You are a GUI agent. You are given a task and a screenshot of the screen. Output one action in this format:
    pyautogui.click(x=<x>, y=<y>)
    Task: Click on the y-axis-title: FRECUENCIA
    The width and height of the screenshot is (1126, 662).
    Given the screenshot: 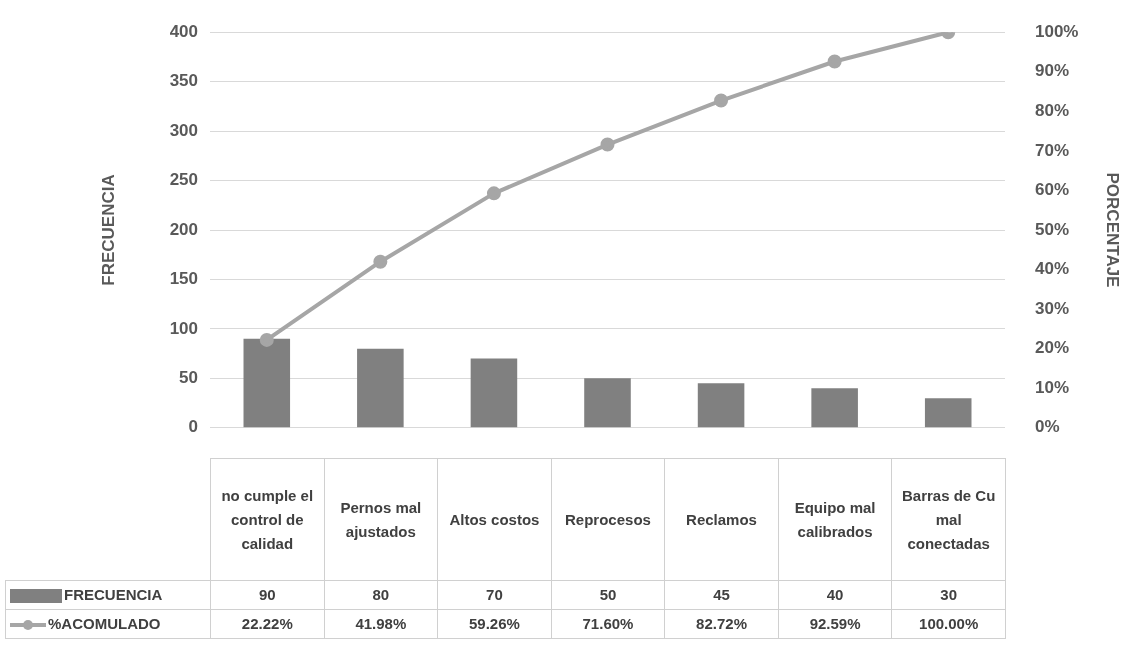 What is the action you would take?
    pyautogui.click(x=108, y=230)
    